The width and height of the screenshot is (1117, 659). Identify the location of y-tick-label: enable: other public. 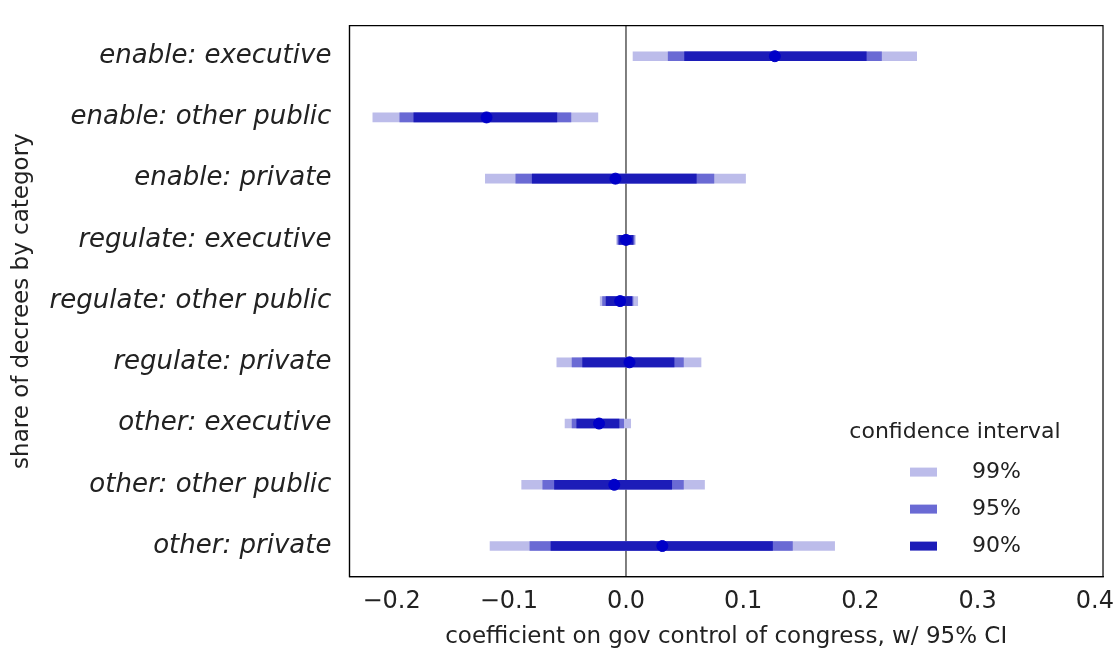
(201, 115).